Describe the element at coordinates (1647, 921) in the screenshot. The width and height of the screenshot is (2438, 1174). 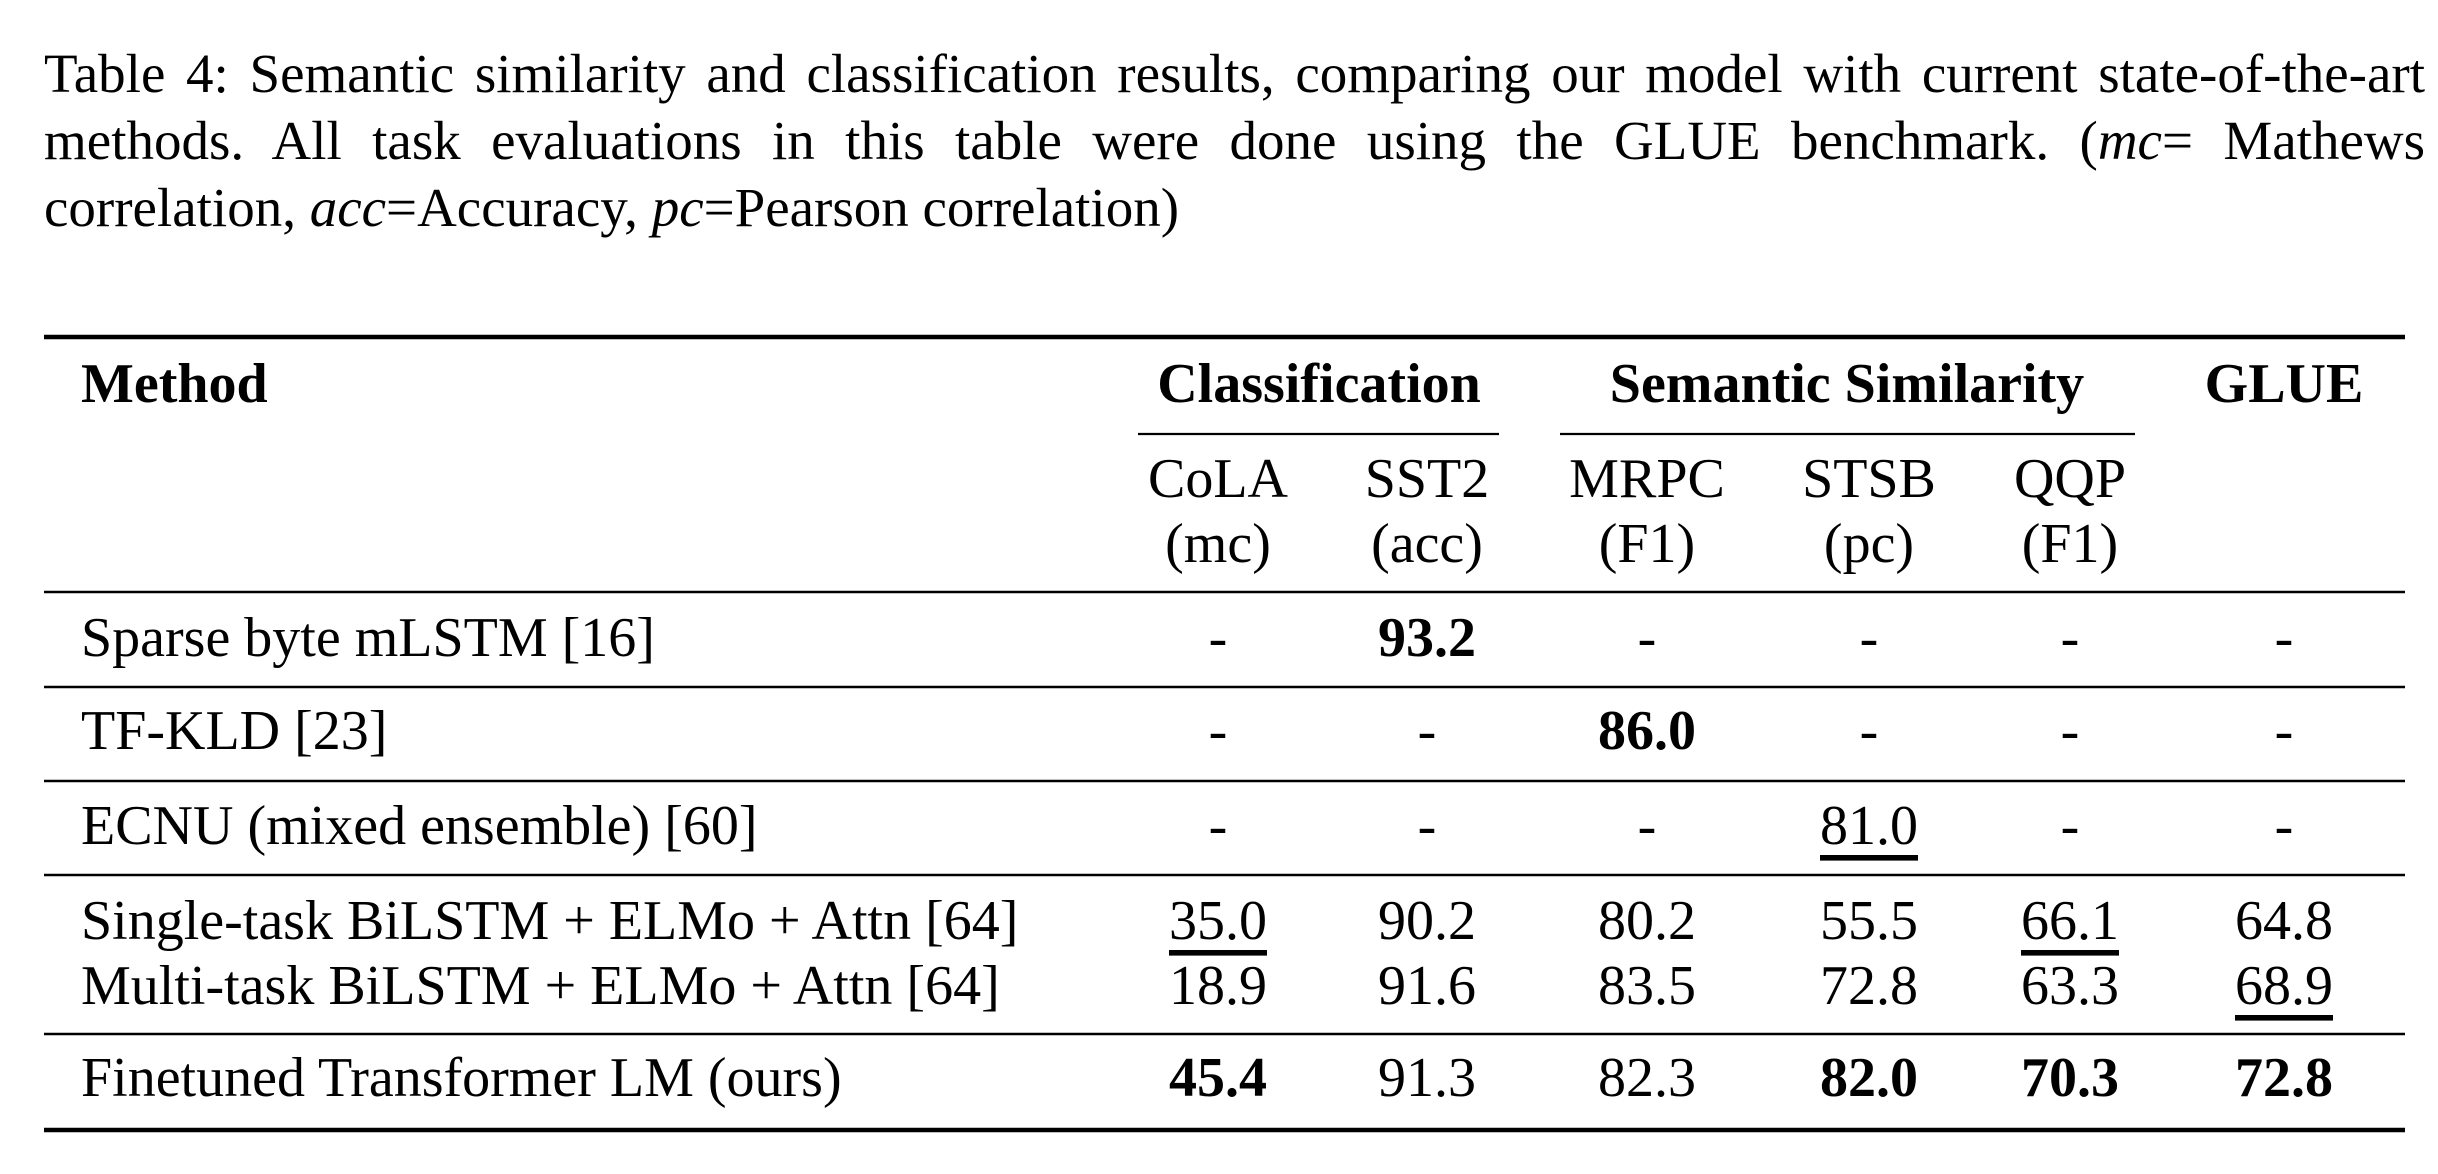
I see `score-cell: 80.2` at that location.